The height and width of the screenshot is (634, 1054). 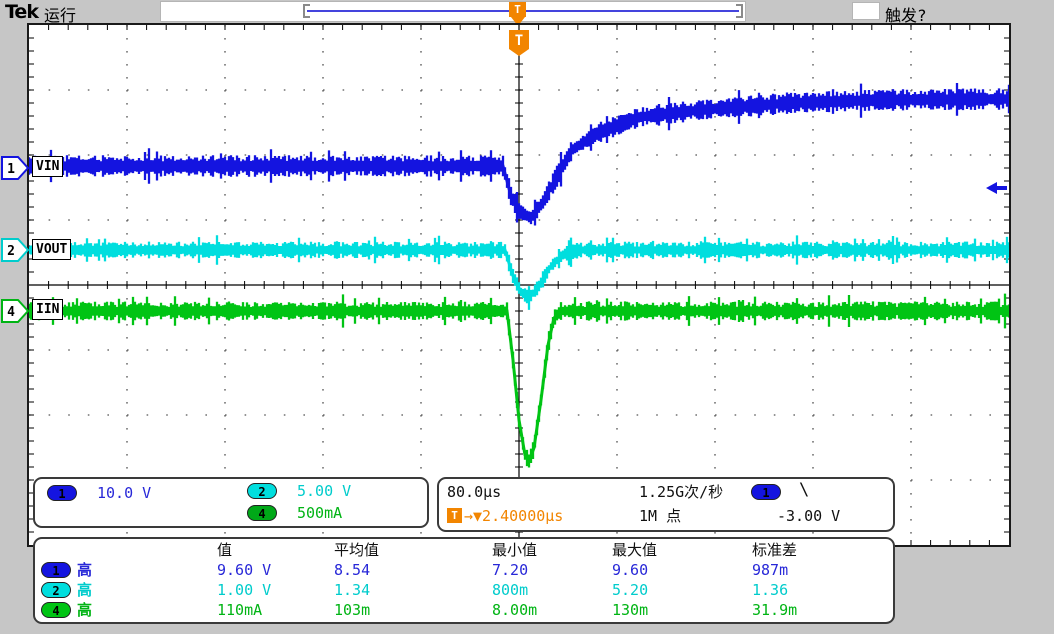 What do you see at coordinates (48, 309) in the screenshot?
I see `ch4-trace-label: IIN` at bounding box center [48, 309].